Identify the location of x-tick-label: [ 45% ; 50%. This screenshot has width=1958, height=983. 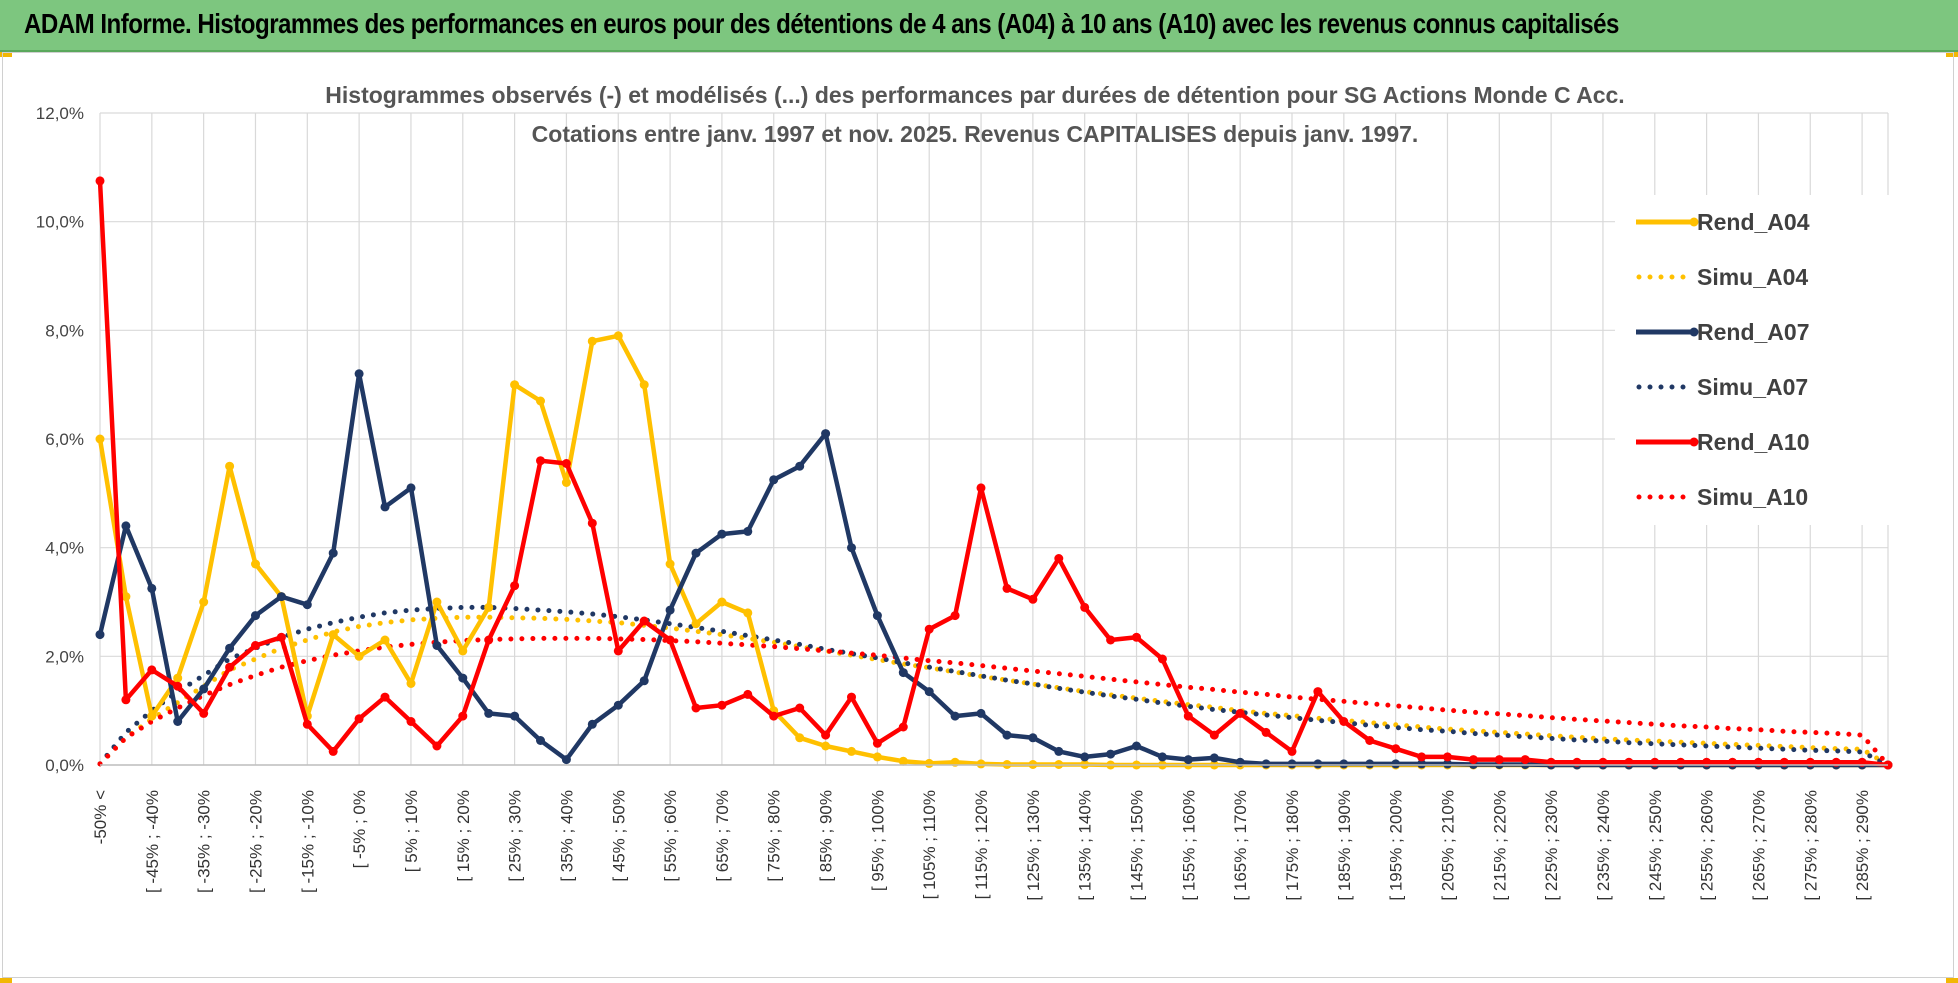
(618, 836).